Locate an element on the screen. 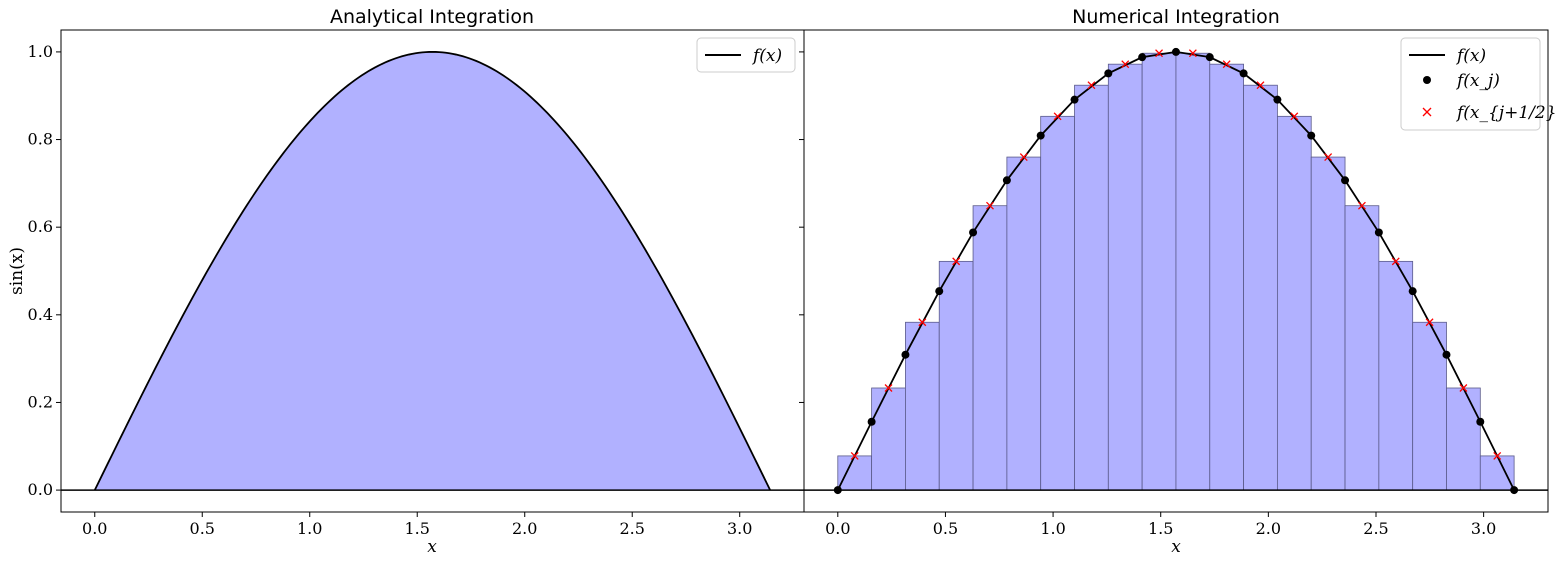  y-tick-label: 0.0 is located at coordinates (40, 489).